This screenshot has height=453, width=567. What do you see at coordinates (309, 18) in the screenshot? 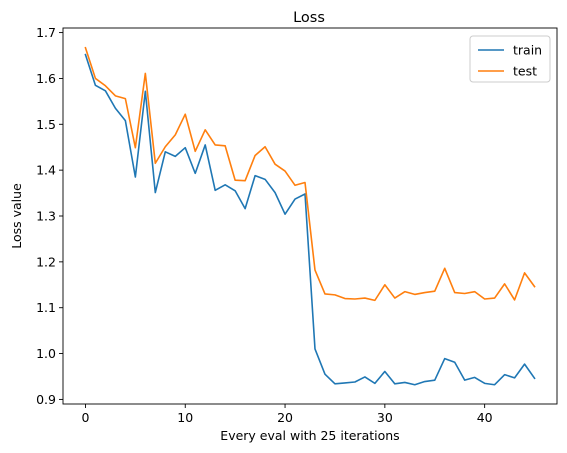
I see `chart-title: Loss` at bounding box center [309, 18].